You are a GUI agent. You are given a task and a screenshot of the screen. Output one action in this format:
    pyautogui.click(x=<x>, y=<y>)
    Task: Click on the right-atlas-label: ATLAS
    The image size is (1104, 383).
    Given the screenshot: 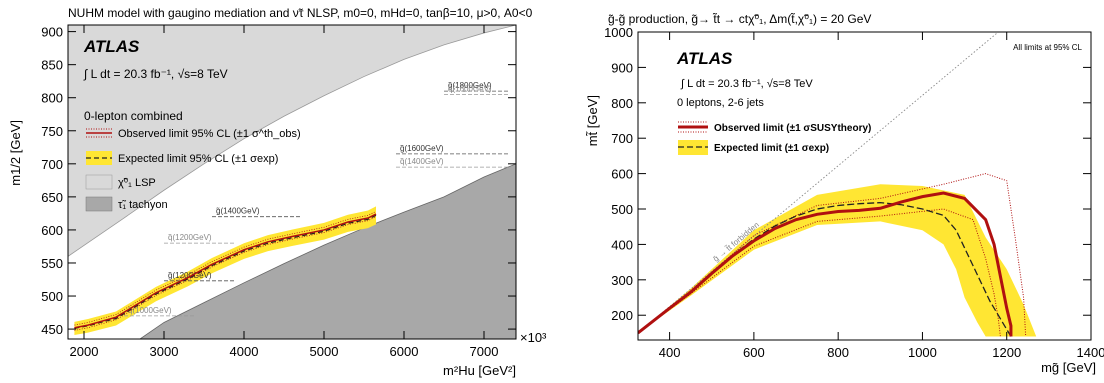 What is the action you would take?
    pyautogui.click(x=704, y=58)
    